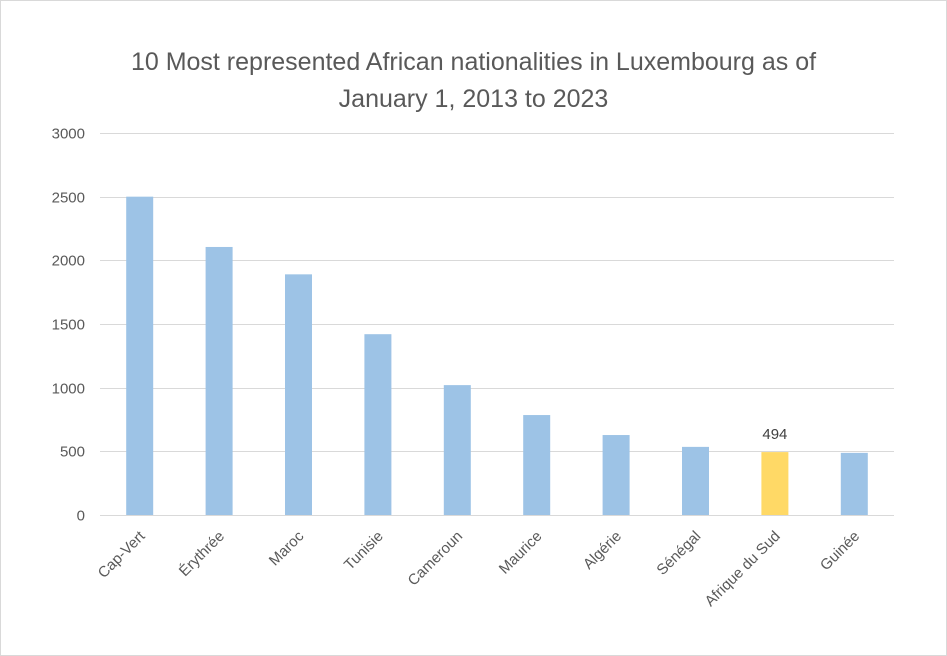  What do you see at coordinates (68, 261) in the screenshot?
I see `y-tick-label: 2000` at bounding box center [68, 261].